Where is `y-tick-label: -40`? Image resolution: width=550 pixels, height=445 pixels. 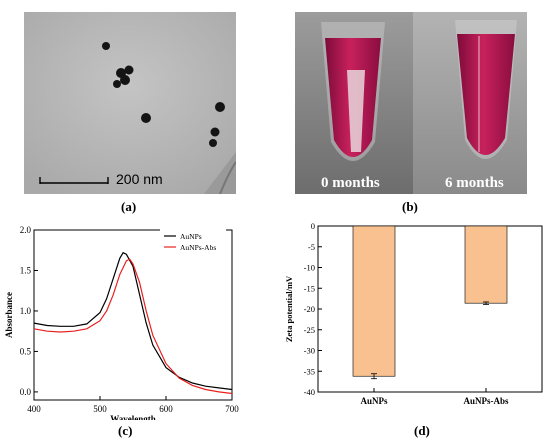 y-tick-label: -40 is located at coordinates (309, 392).